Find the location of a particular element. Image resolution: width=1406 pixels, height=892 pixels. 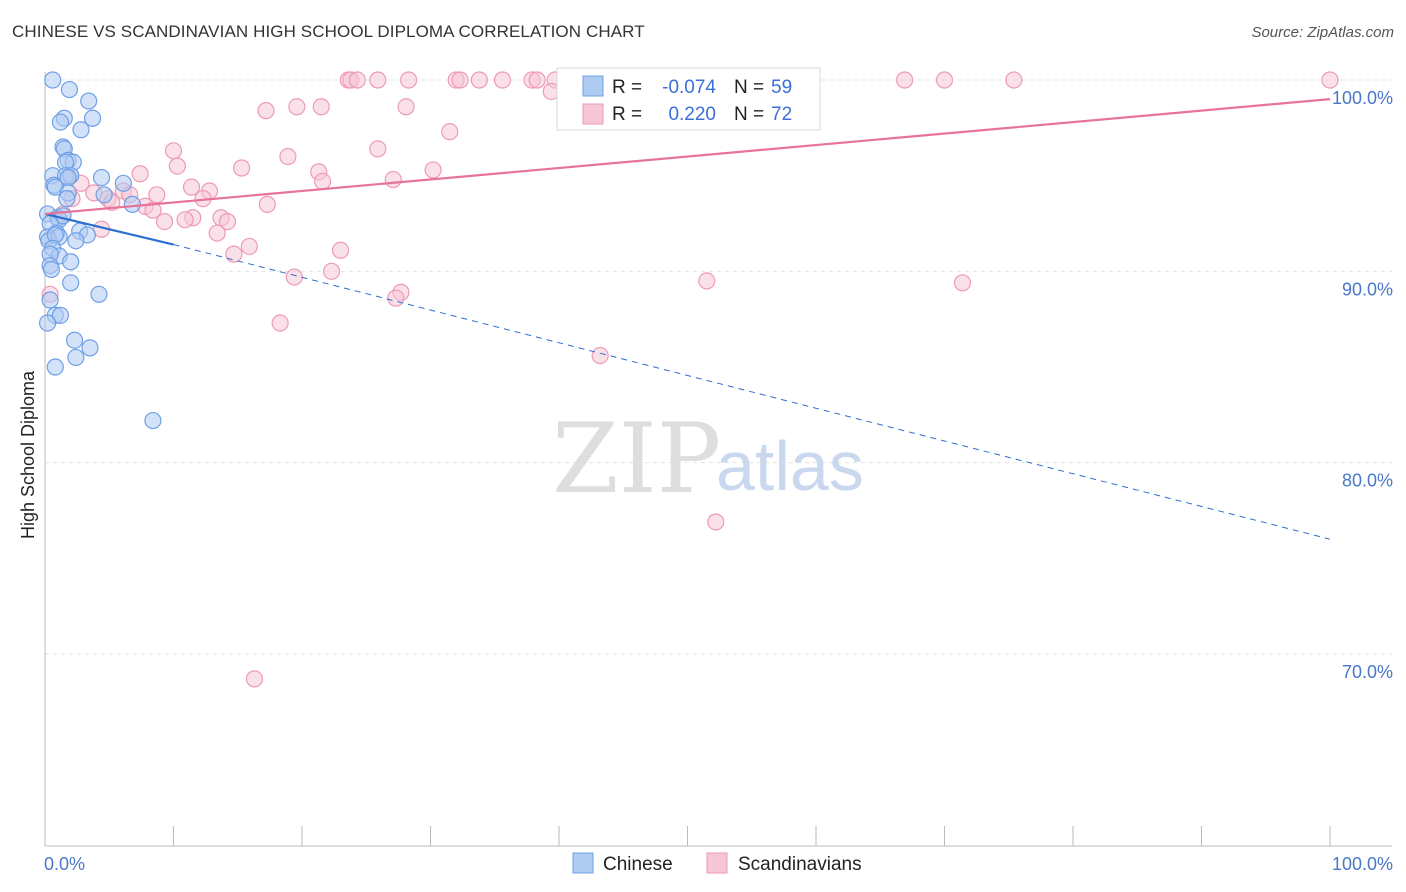

bottom-legend-swatch-scandinavians is located at coordinates (717, 863).